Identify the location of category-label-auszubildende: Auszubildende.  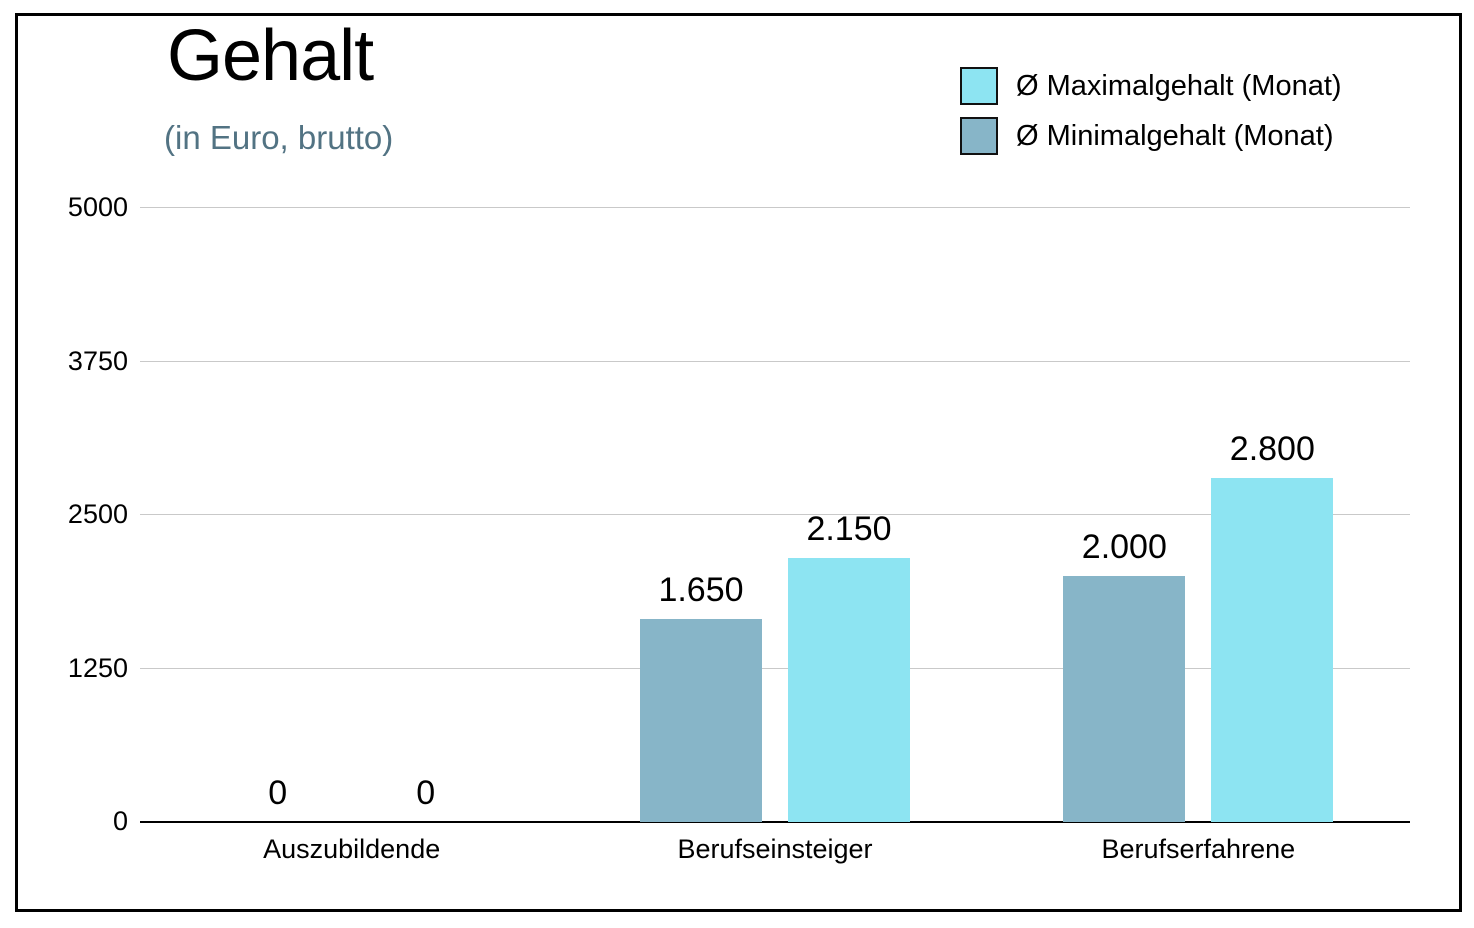
(352, 849).